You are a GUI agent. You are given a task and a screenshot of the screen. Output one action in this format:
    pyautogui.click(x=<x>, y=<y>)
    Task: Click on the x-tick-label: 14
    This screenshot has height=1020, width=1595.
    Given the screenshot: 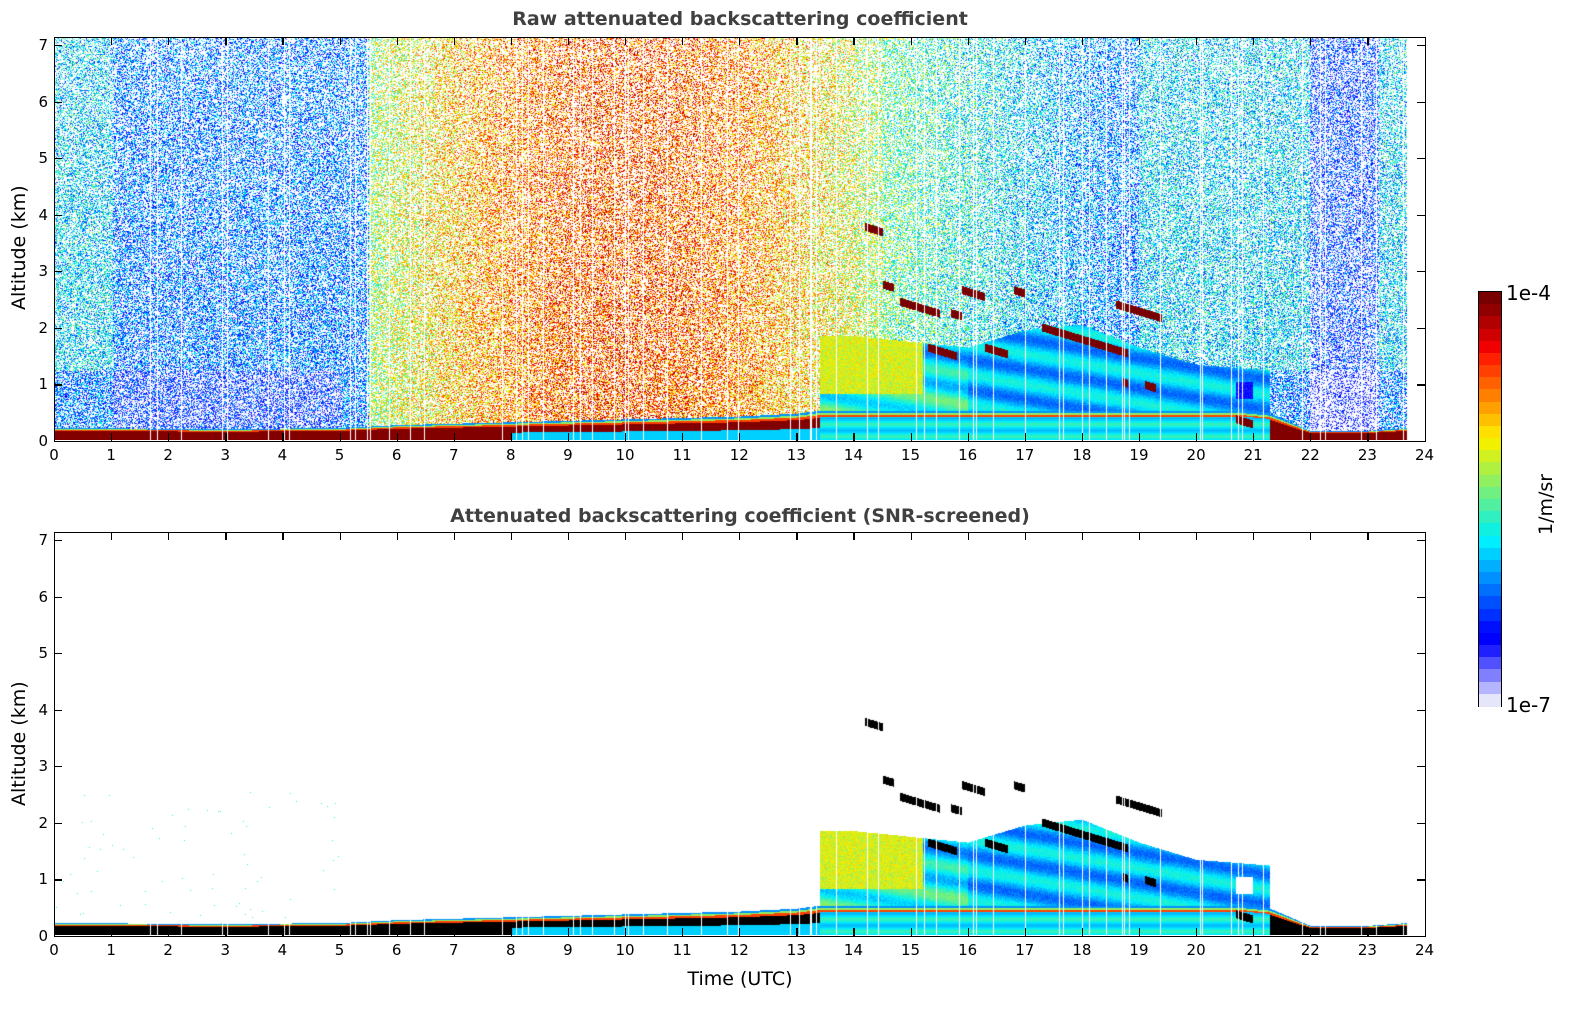 What is the action you would take?
    pyautogui.click(x=853, y=455)
    